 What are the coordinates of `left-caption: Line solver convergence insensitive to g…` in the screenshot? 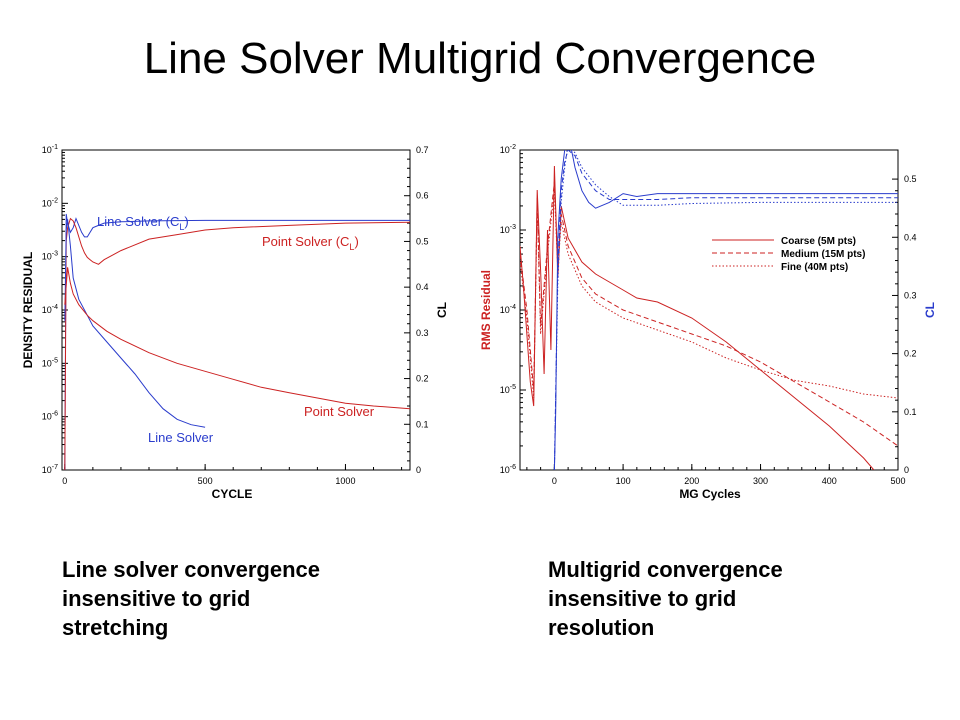 It's located at (191, 598).